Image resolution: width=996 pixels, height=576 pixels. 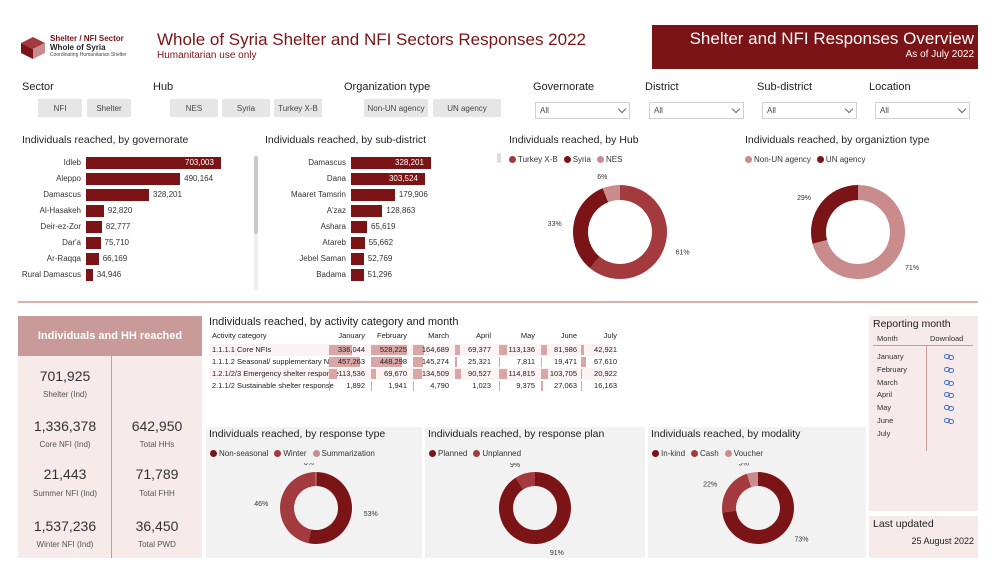 What do you see at coordinates (199, 178) in the screenshot?
I see `bar-data-label: 490,164` at bounding box center [199, 178].